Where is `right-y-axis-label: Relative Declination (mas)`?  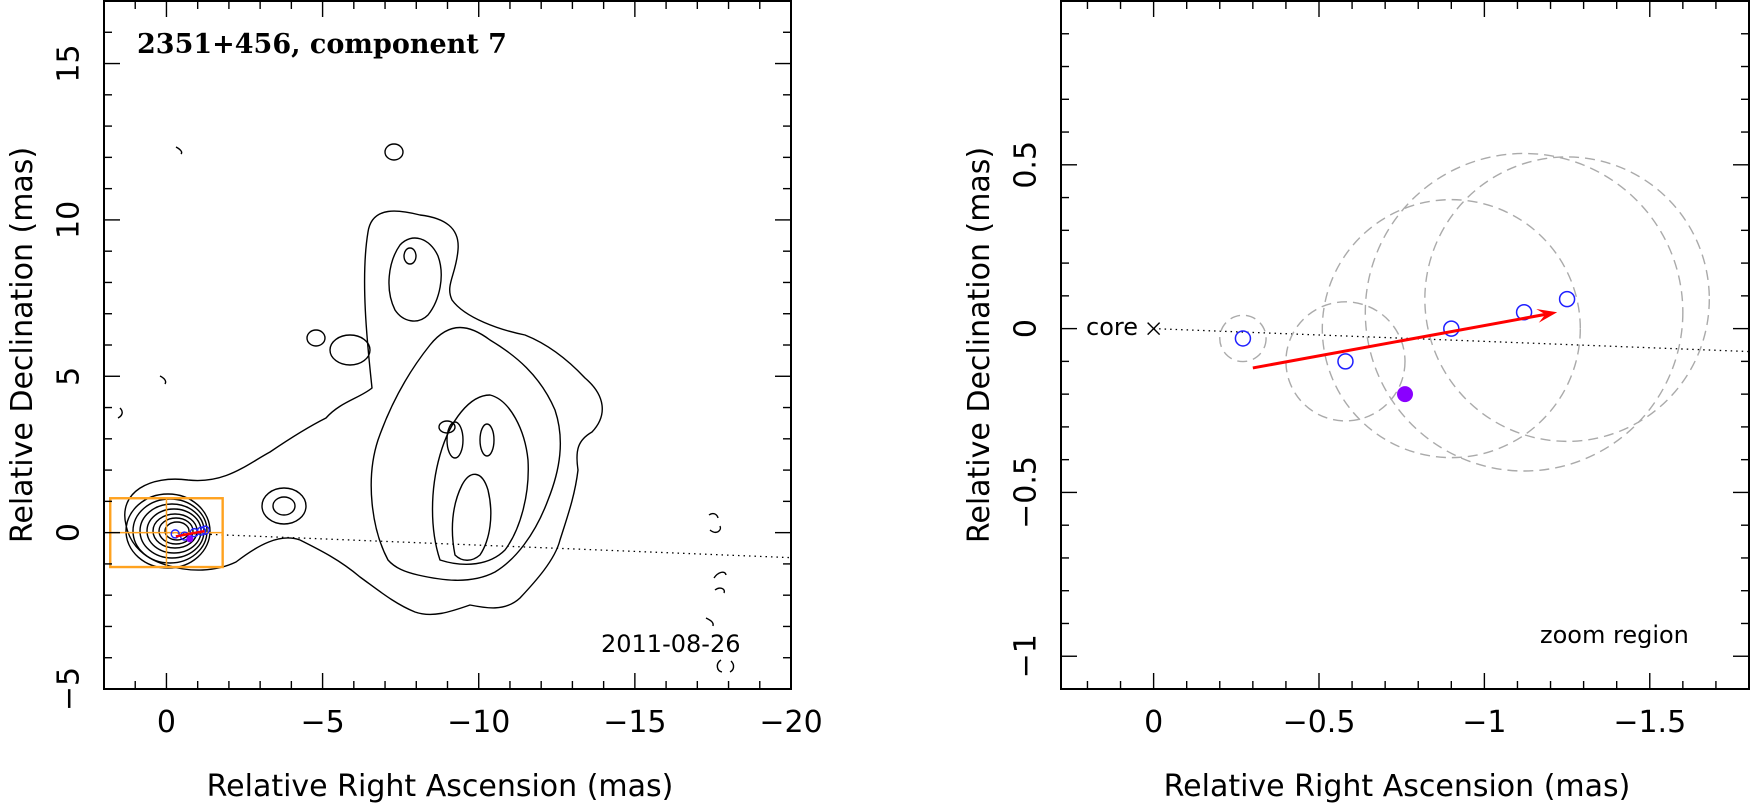
right-y-axis-label: Relative Declination (mas) is located at coordinates (979, 345).